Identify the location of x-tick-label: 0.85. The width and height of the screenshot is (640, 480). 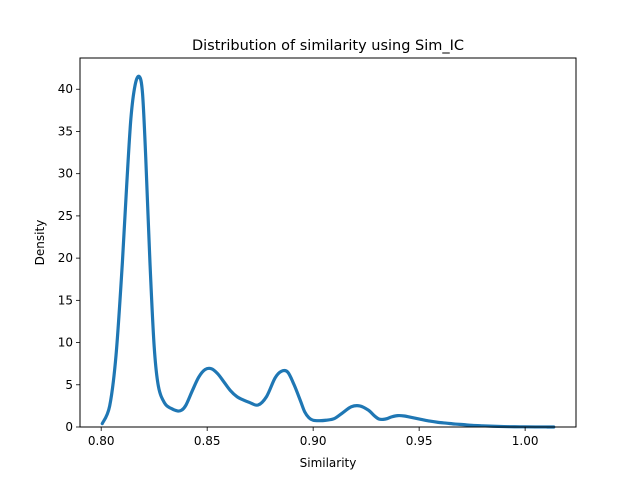
(207, 441).